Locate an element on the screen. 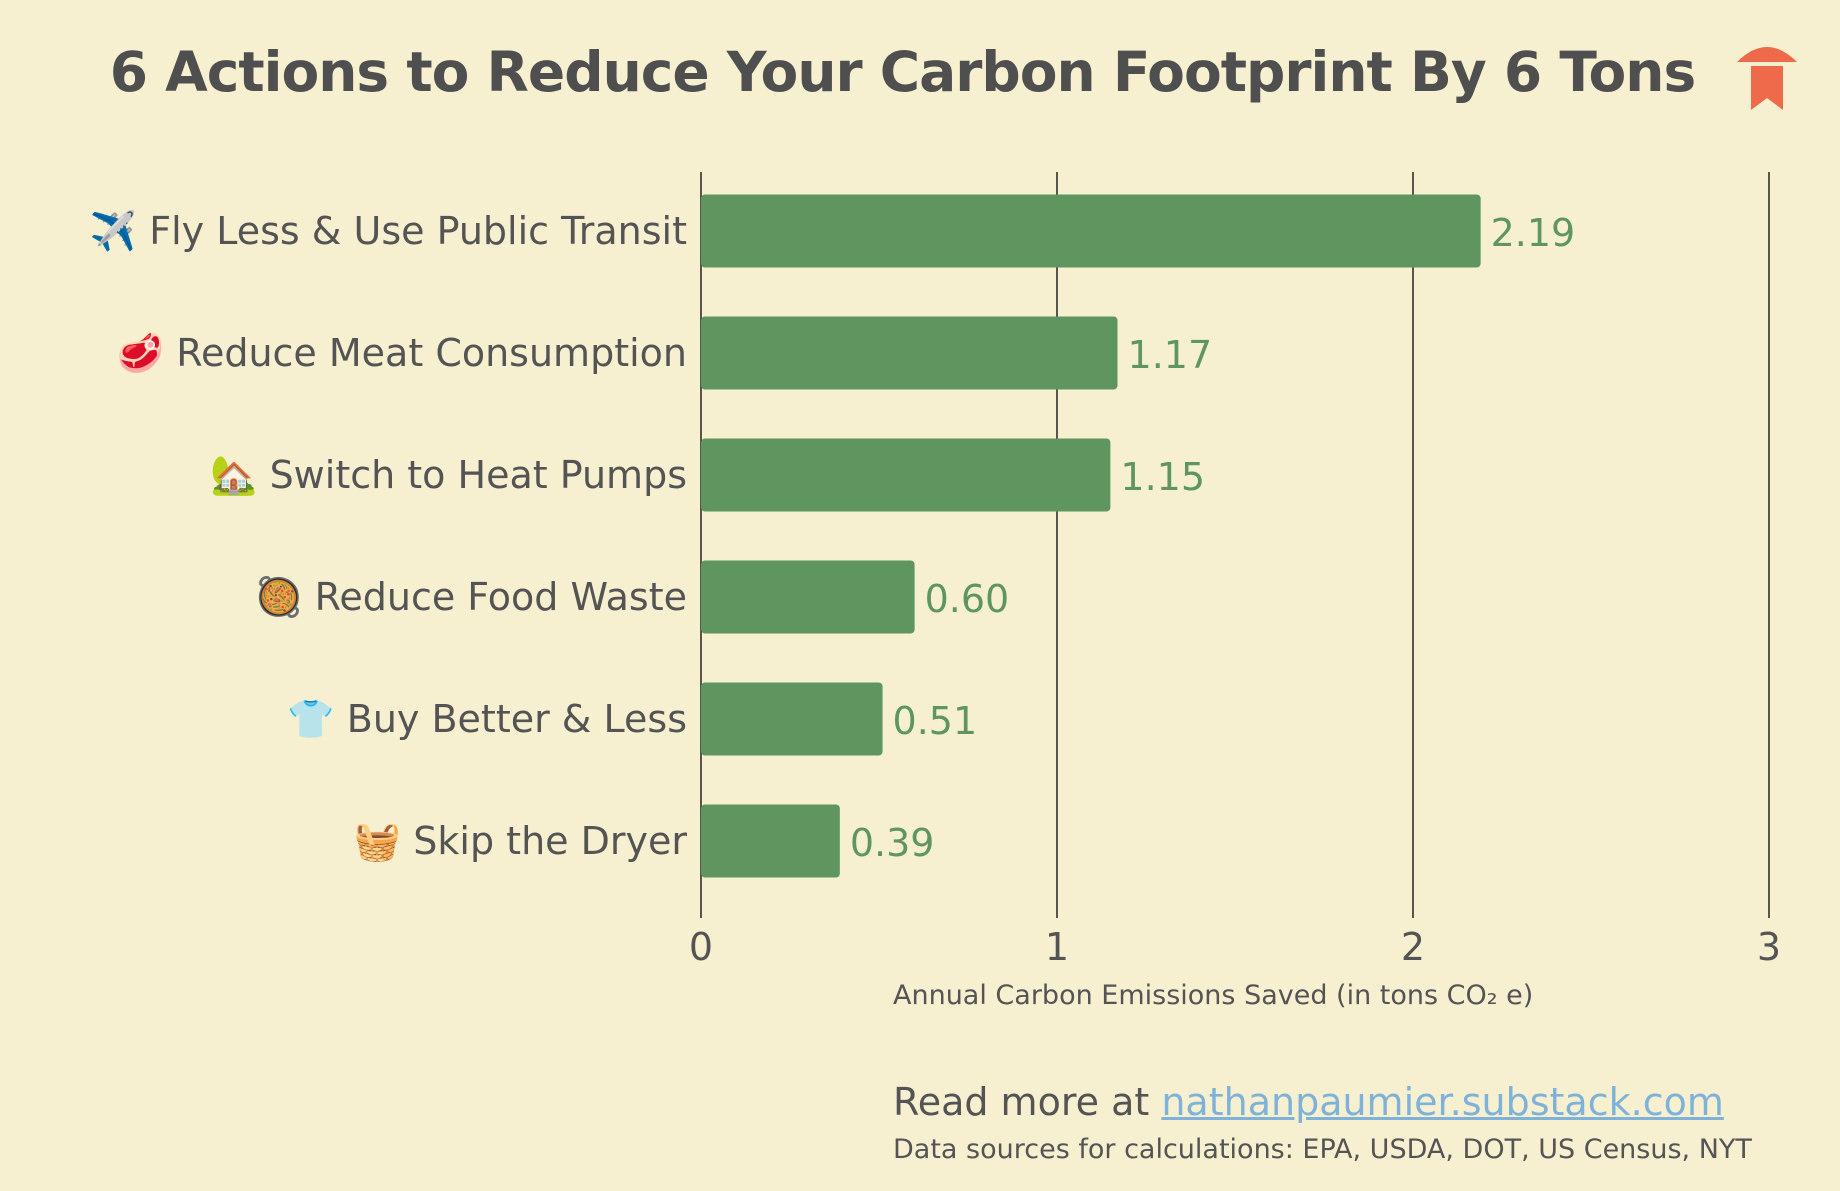 The width and height of the screenshot is (1840, 1191). category-label-1: 🥩 Reduce Meat Consumption is located at coordinates (402, 353).